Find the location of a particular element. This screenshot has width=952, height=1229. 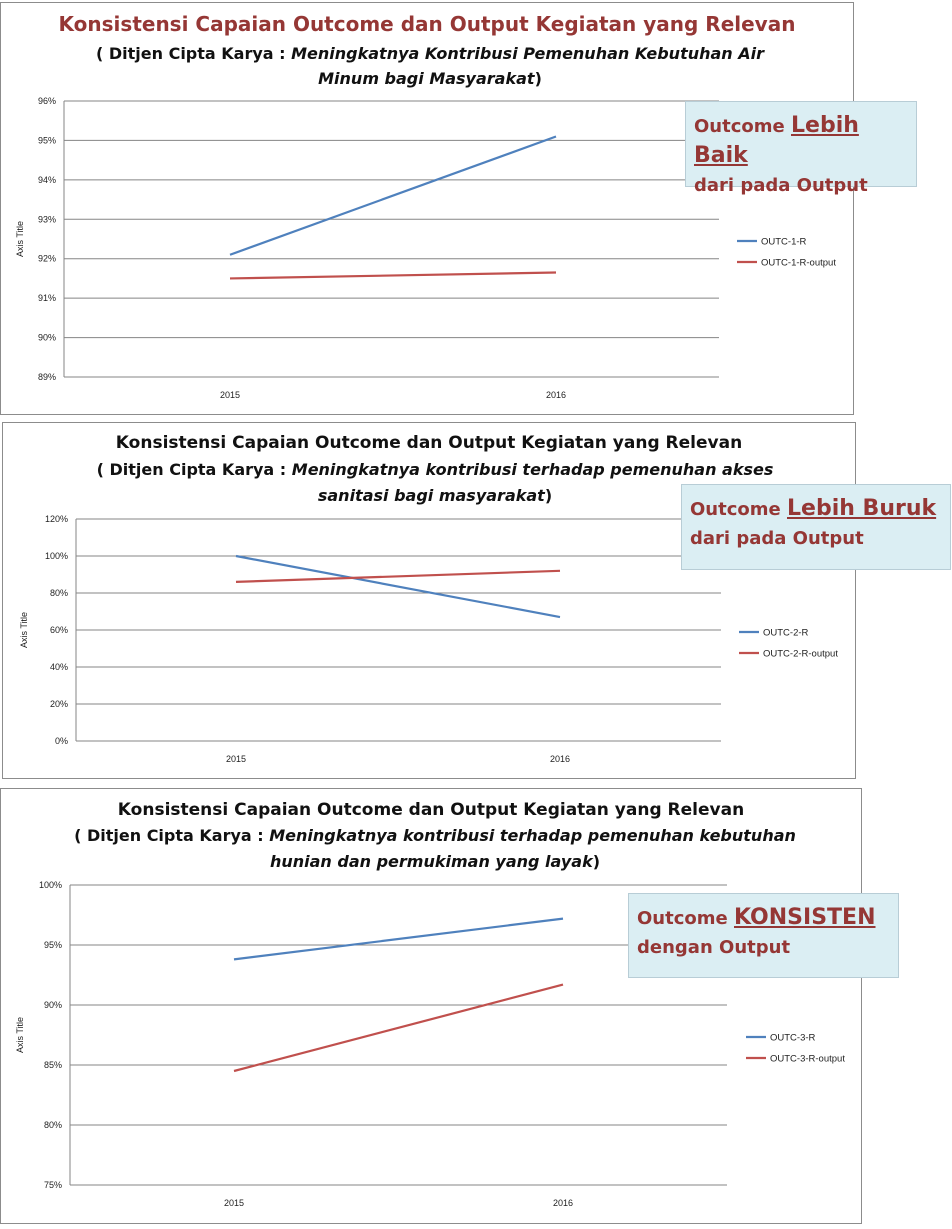

legend-label: OUTC-3-R is located at coordinates (793, 1038).